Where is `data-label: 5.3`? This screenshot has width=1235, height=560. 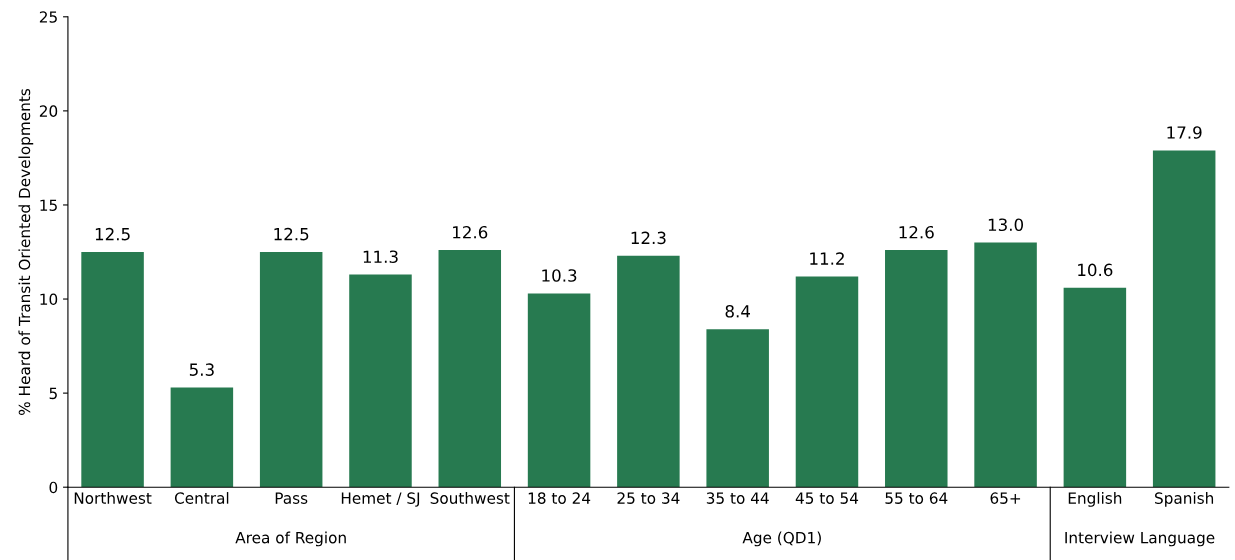 data-label: 5.3 is located at coordinates (201, 369).